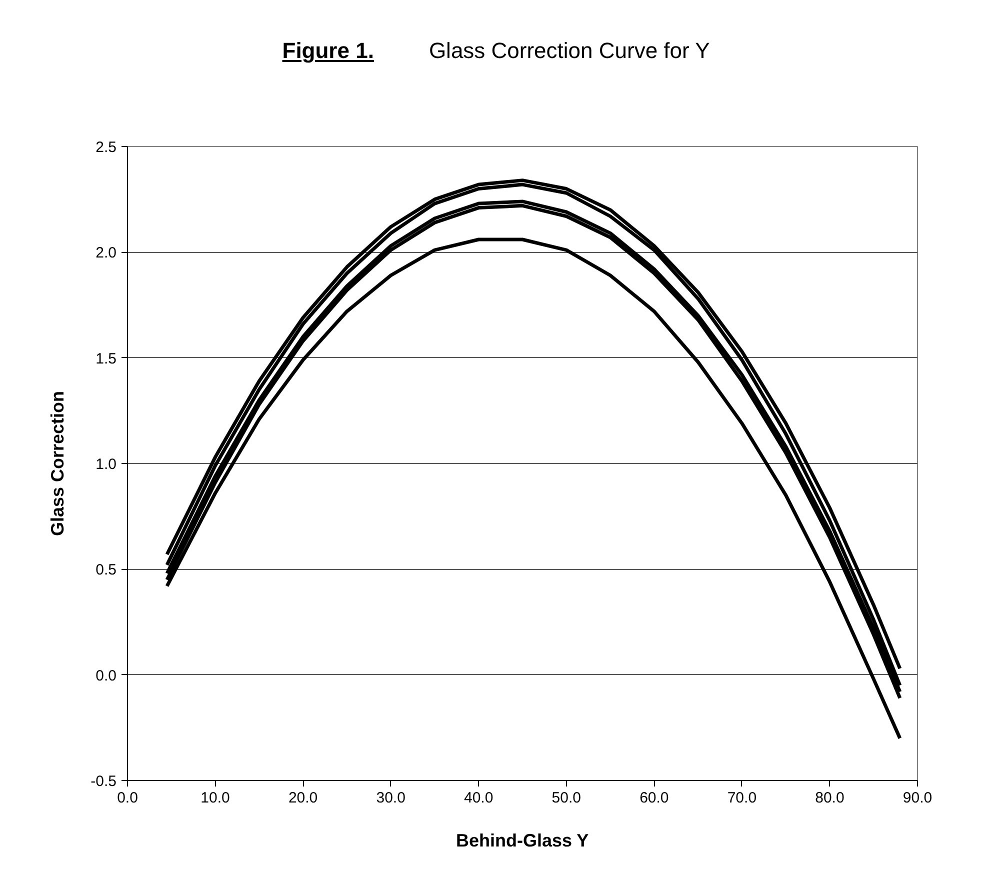 Image resolution: width=982 pixels, height=877 pixels. I want to click on x-tick-label: 70.0, so click(742, 798).